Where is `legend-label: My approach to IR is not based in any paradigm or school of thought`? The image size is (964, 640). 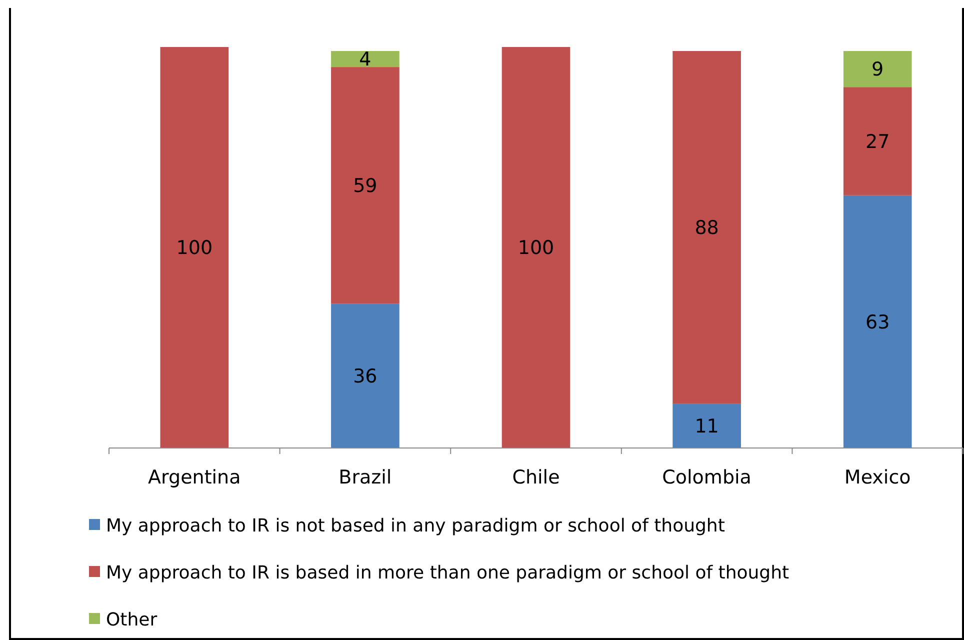
legend-label: My approach to IR is not based in any paradigm or school of thought is located at coordinates (415, 525).